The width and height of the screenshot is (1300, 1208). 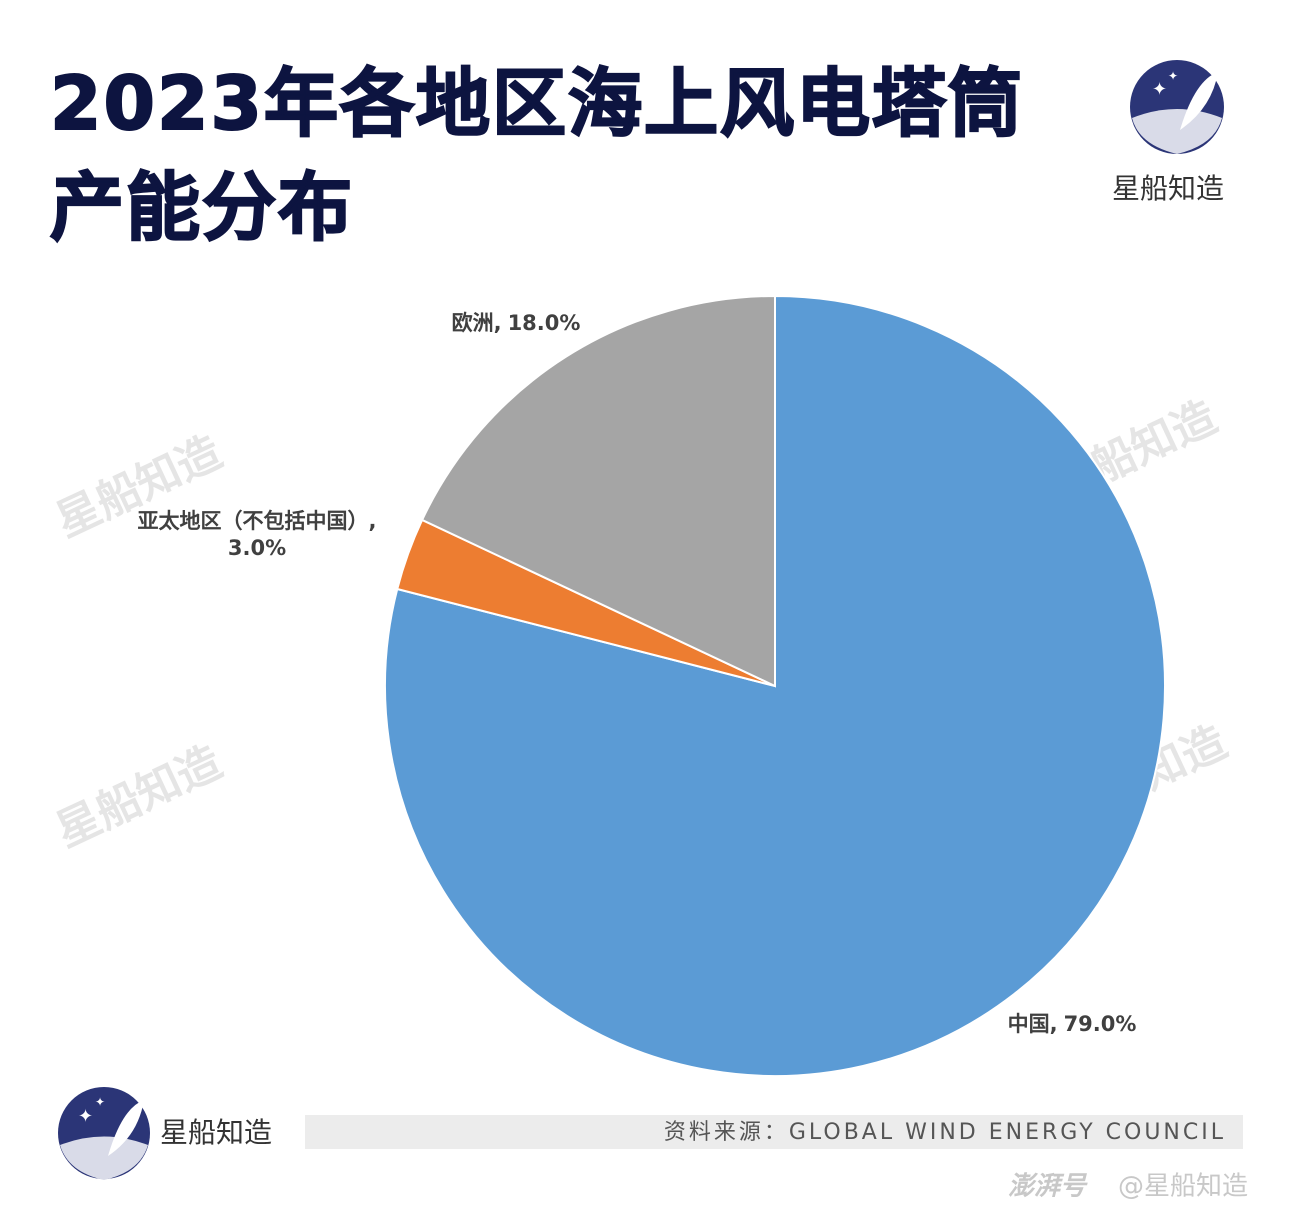 I want to click on data-label: 亚太地区（不包括中国）, 3.0%, so click(x=257, y=534).